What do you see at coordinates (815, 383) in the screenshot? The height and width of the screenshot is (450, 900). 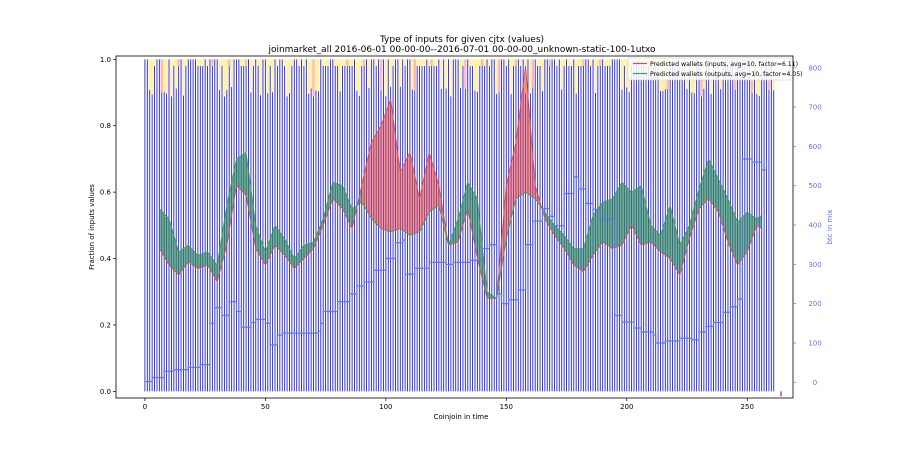 I see `y2-tick-label: 0` at bounding box center [815, 383].